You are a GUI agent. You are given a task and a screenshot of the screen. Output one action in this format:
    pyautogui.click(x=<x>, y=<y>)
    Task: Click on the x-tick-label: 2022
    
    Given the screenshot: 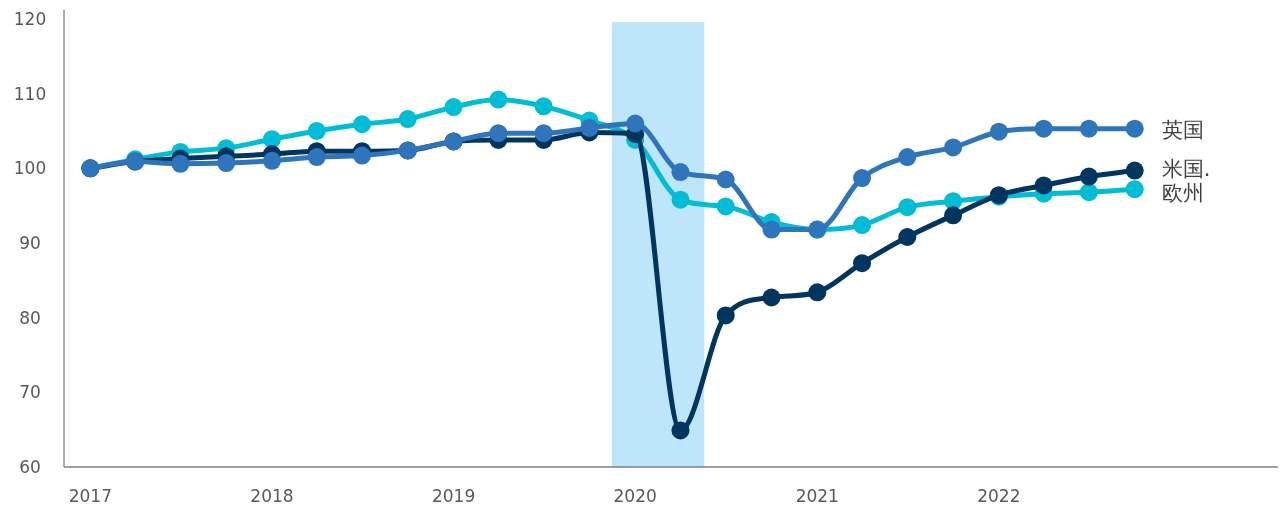 What is the action you would take?
    pyautogui.click(x=999, y=496)
    